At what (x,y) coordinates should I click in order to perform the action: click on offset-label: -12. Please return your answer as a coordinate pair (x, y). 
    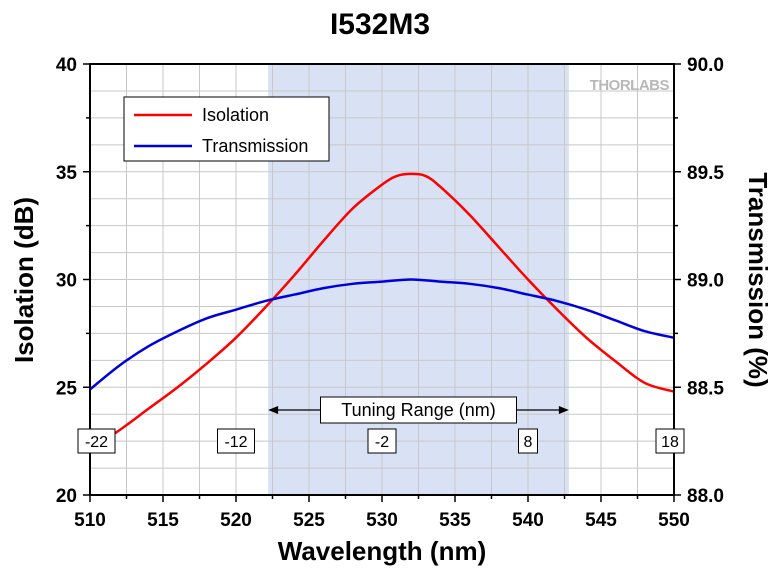
    Looking at the image, I should click on (236, 441).